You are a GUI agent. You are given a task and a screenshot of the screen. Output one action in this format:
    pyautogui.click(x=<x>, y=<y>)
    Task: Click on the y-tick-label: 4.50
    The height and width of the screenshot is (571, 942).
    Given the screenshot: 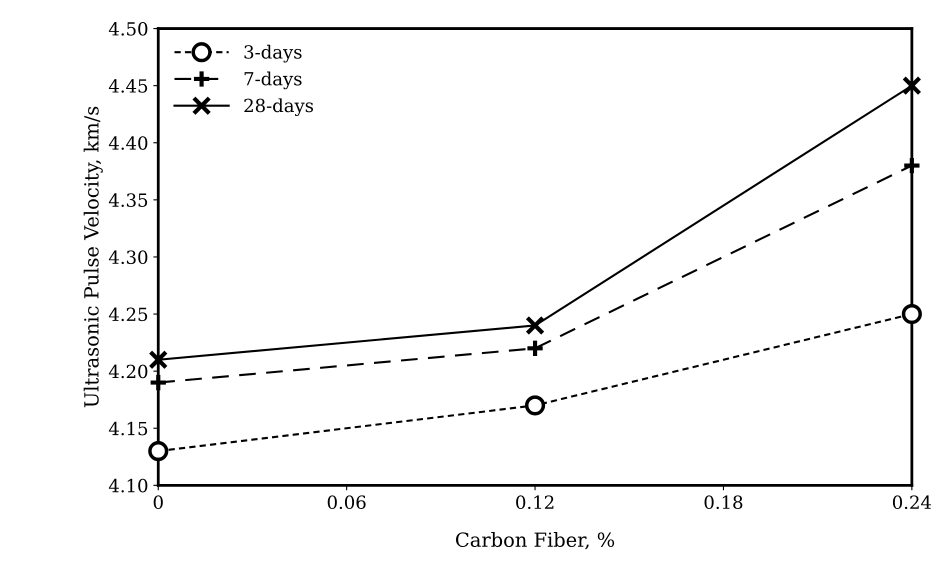 What is the action you would take?
    pyautogui.click(x=128, y=29)
    